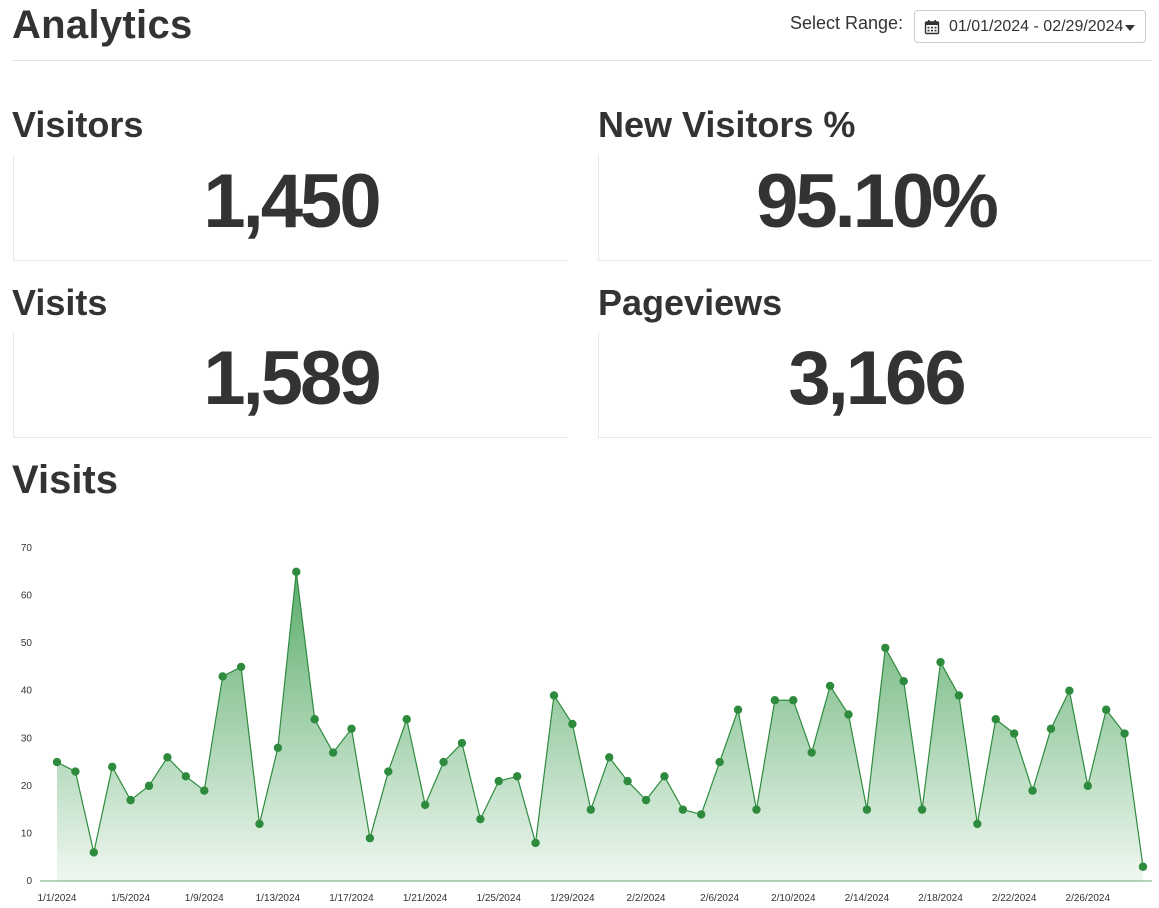 This screenshot has height=908, width=1159. Describe the element at coordinates (690, 302) in the screenshot. I see `pageviews-label: Pageviews` at that location.